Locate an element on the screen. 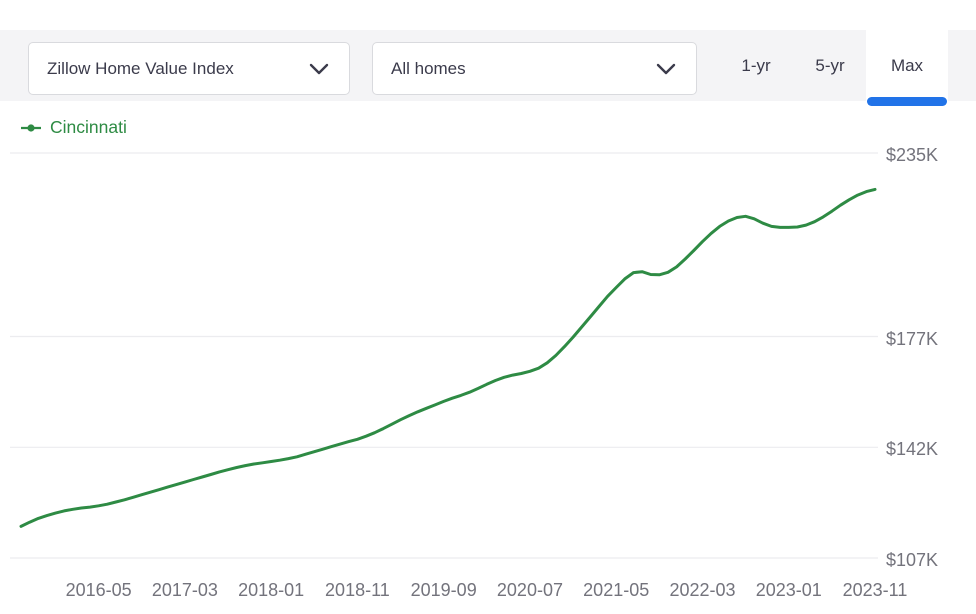 The height and width of the screenshot is (614, 976). y-axis-tick-label: $142K is located at coordinates (912, 449).